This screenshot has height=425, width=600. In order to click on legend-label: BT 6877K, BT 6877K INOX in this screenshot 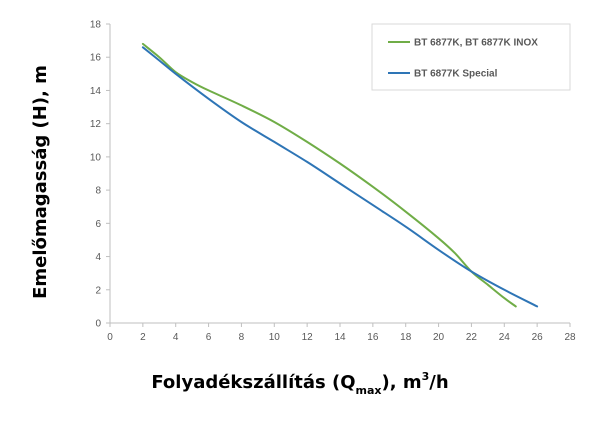, I will do `click(476, 43)`.